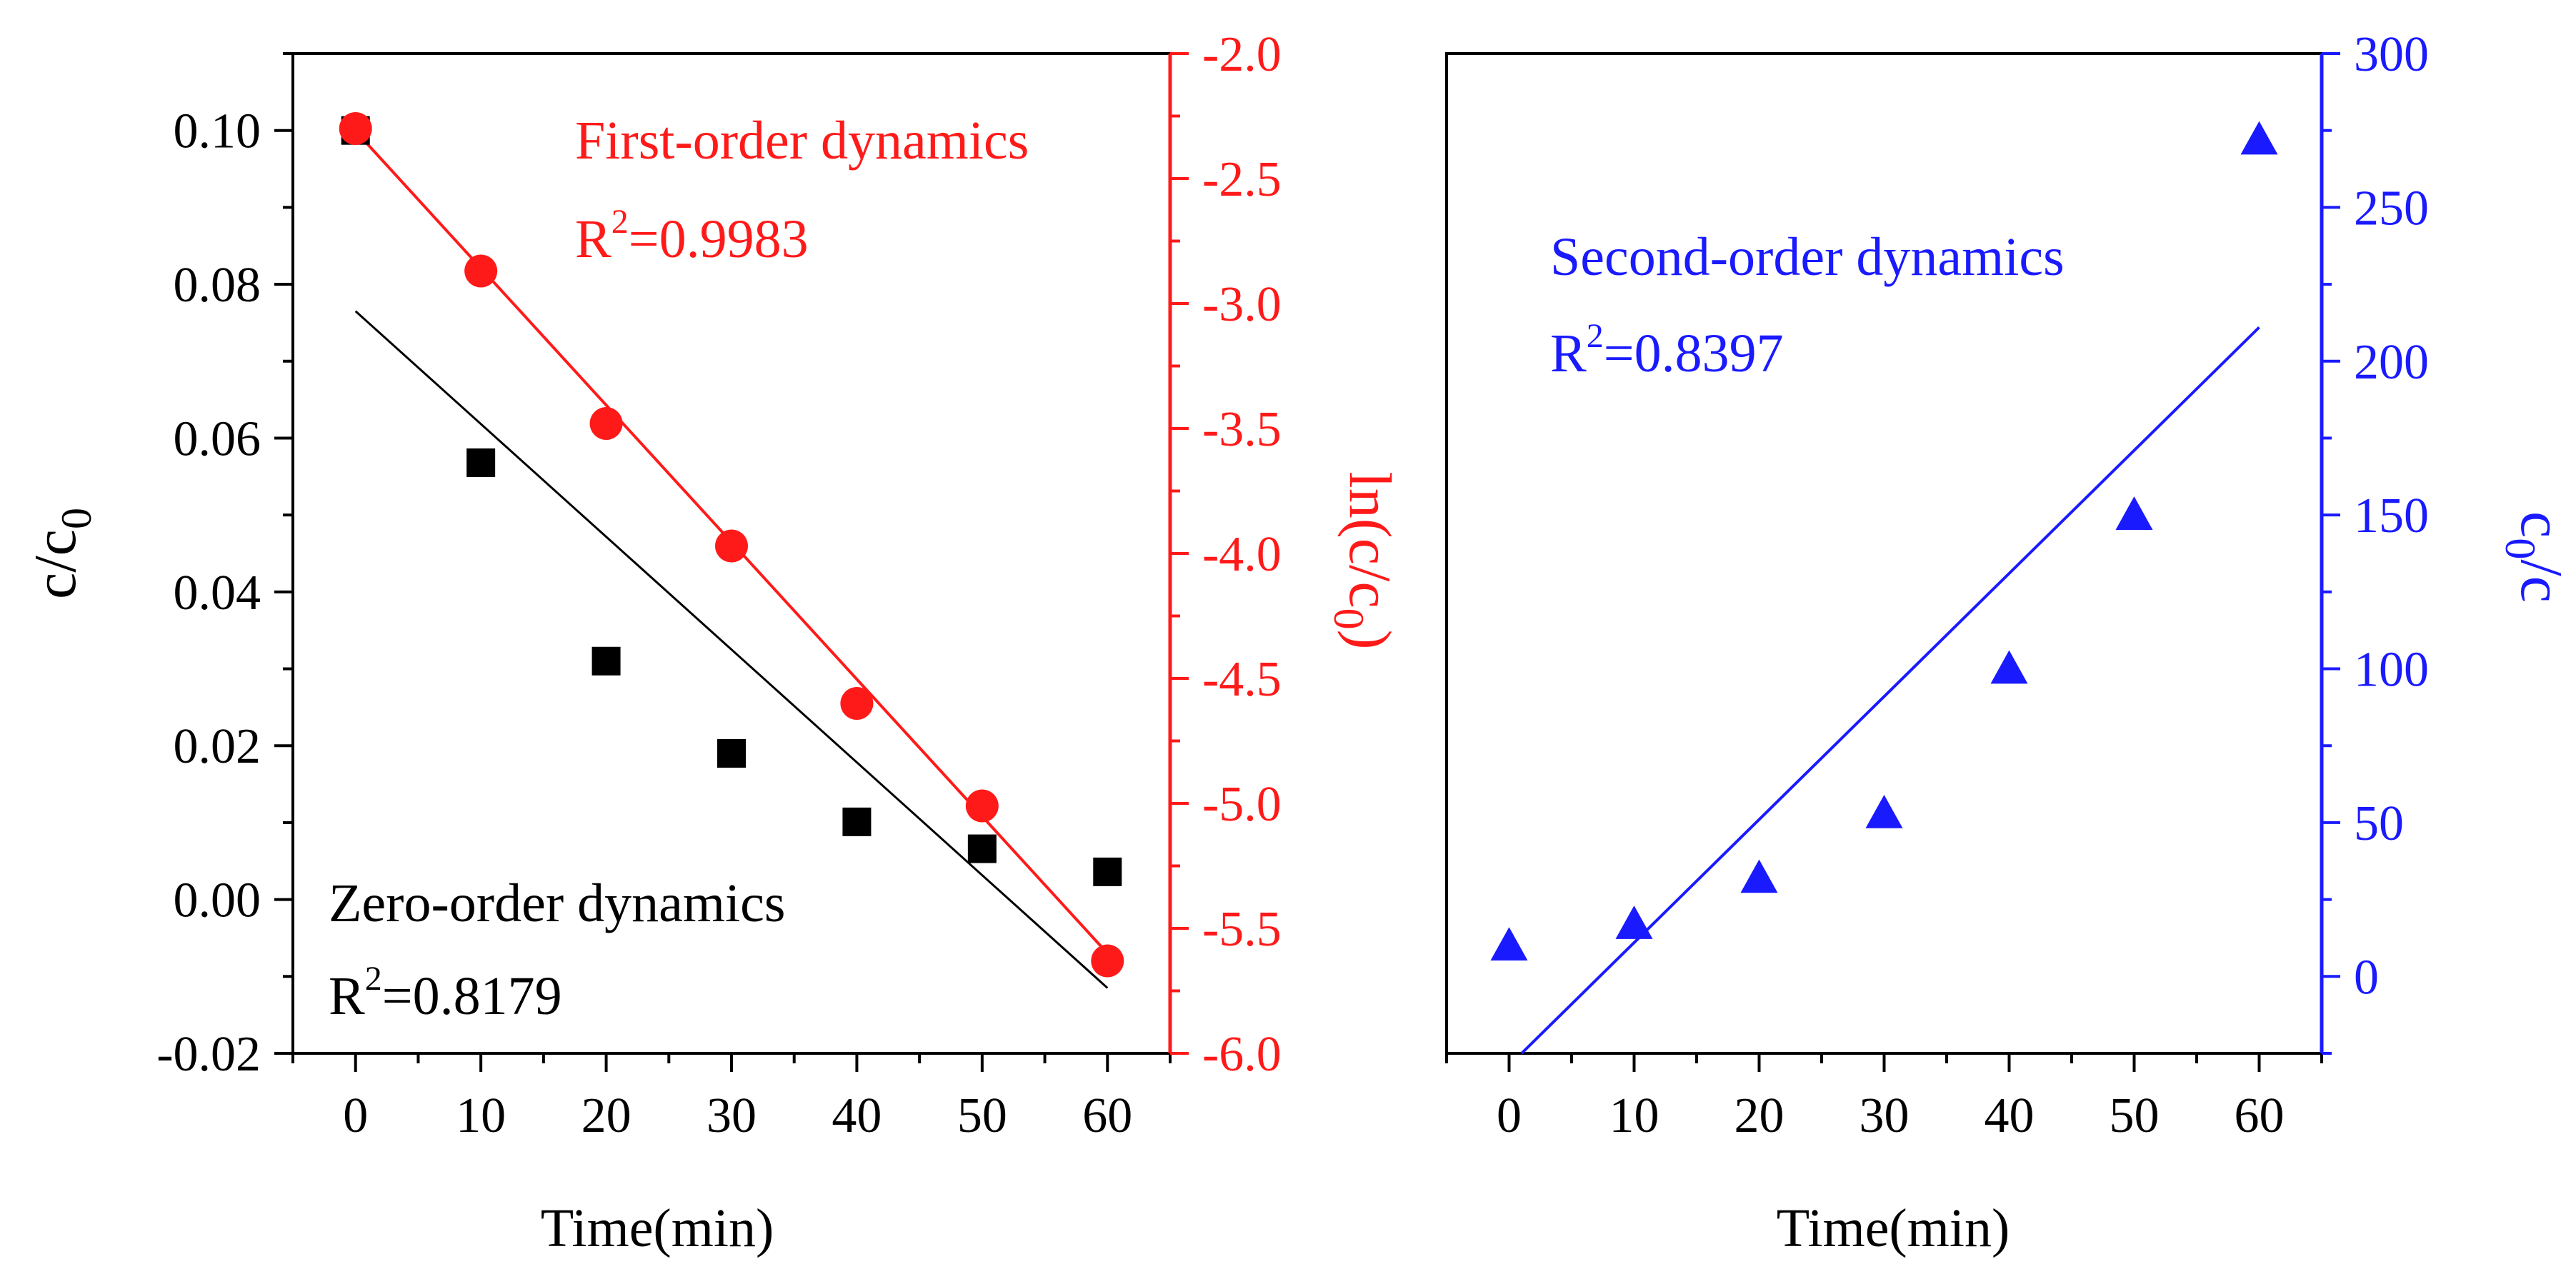 The image size is (2576, 1279). I want to click on left-y-tick-label: 0.06, so click(218, 439).